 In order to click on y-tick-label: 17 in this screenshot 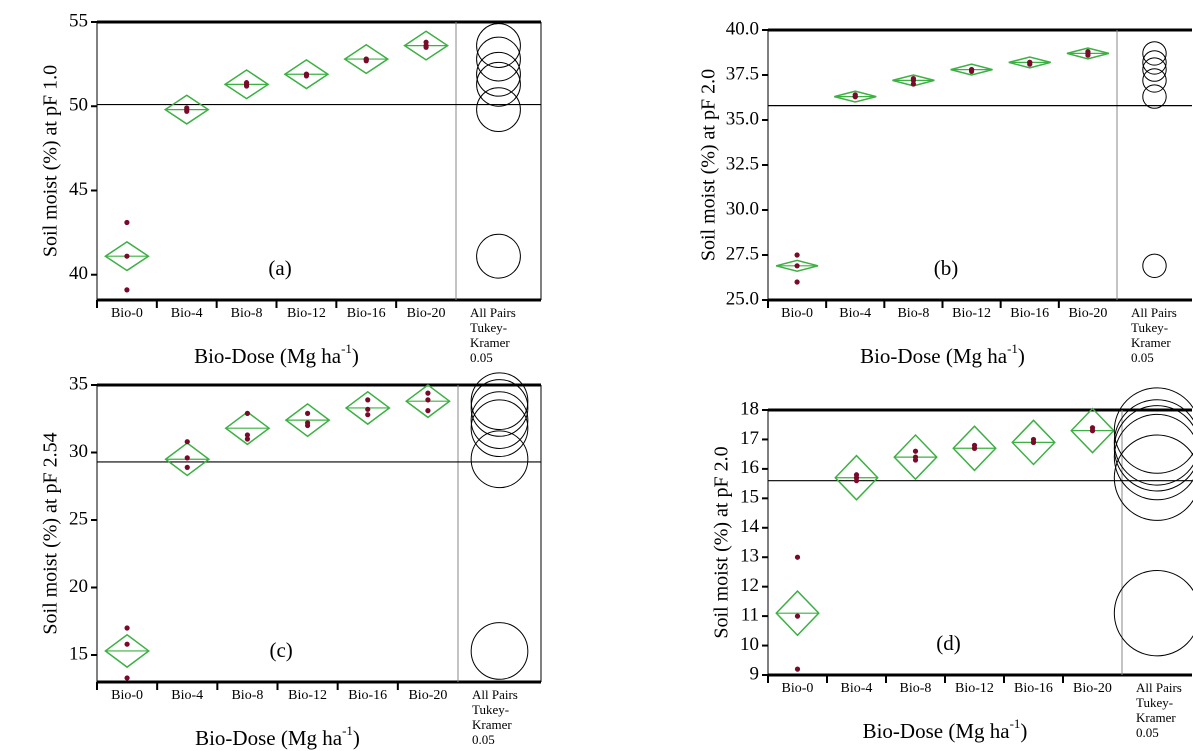, I will do `click(749, 438)`.